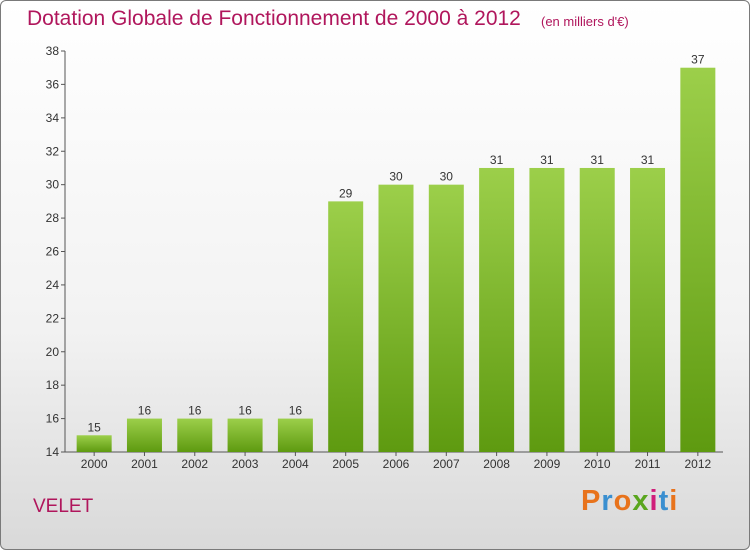  Describe the element at coordinates (585, 21) in the screenshot. I see `chart-subtitle: (en milliers d'€)` at that location.